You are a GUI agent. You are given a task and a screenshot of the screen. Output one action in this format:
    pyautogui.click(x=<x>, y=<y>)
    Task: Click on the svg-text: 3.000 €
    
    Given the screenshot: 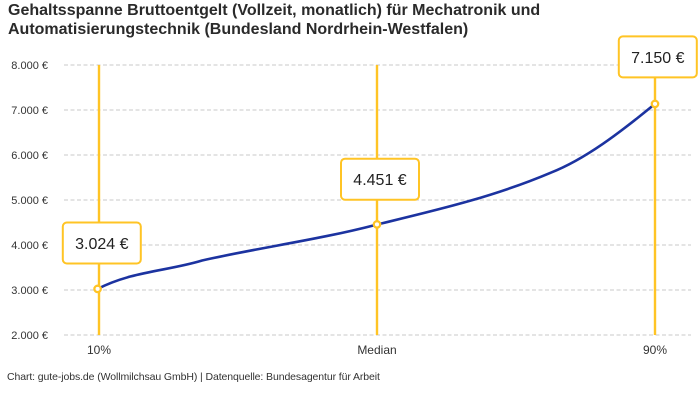 What is the action you would take?
    pyautogui.click(x=29, y=291)
    